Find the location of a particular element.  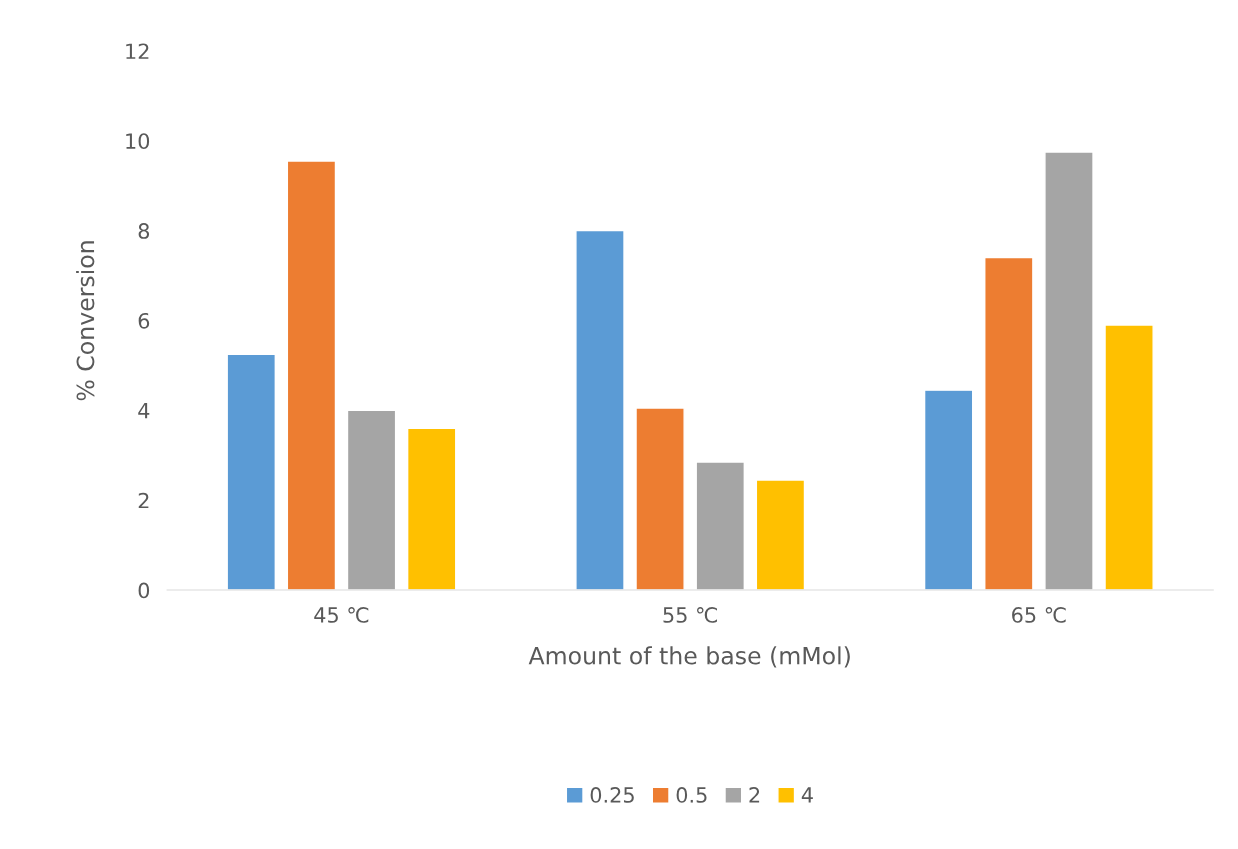

y-tick-label: 4 is located at coordinates (144, 411).